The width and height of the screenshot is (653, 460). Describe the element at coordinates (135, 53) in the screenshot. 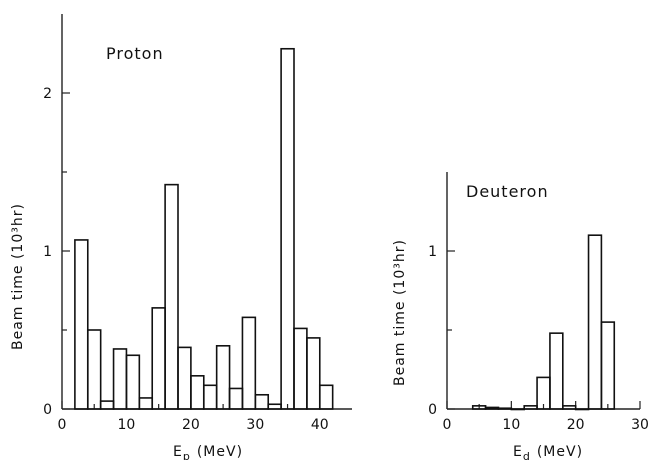

I see `proton-title: Proton` at that location.